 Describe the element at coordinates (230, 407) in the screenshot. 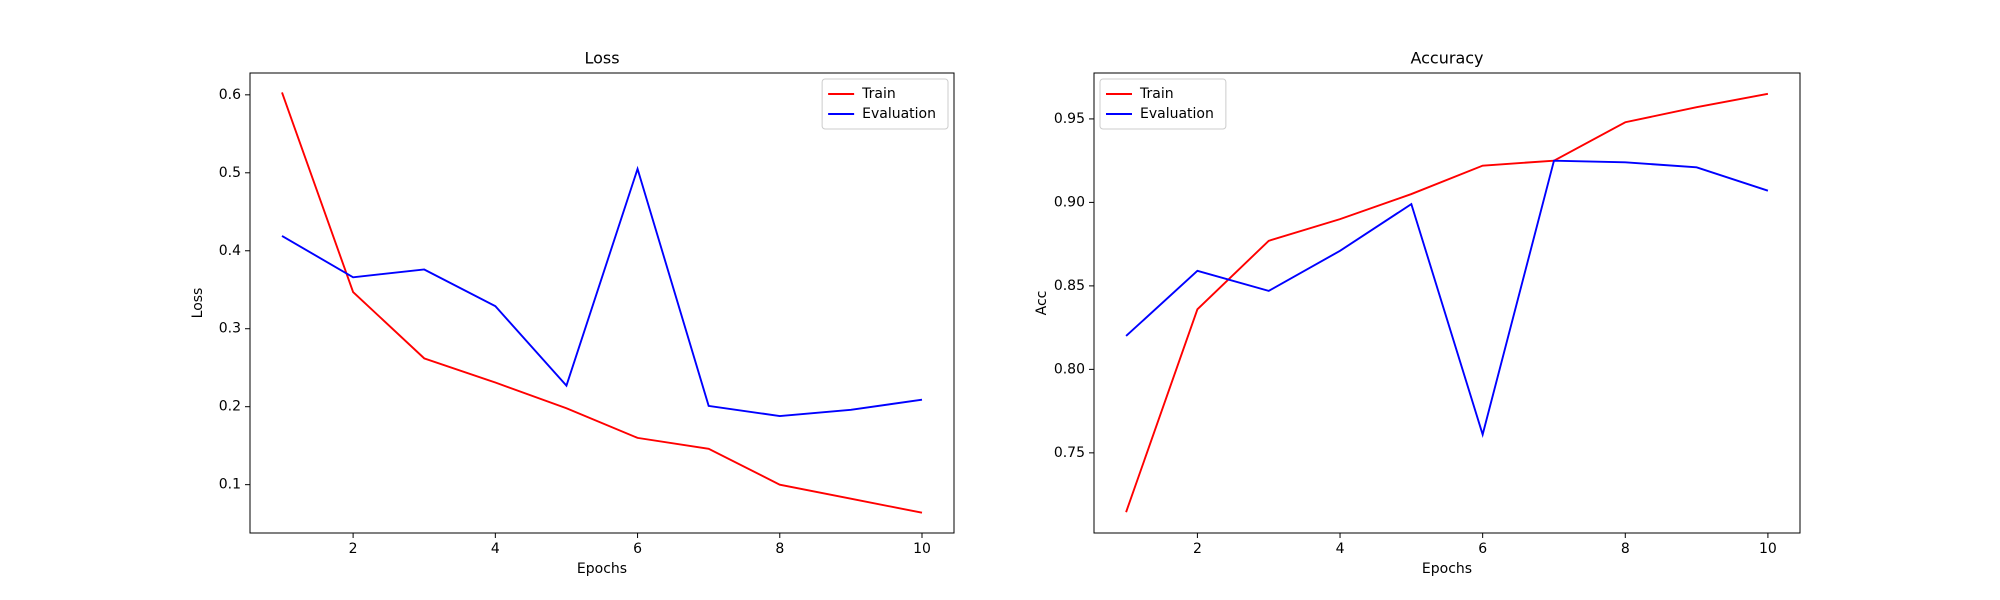

I see `y-tick-label: 0.2` at that location.